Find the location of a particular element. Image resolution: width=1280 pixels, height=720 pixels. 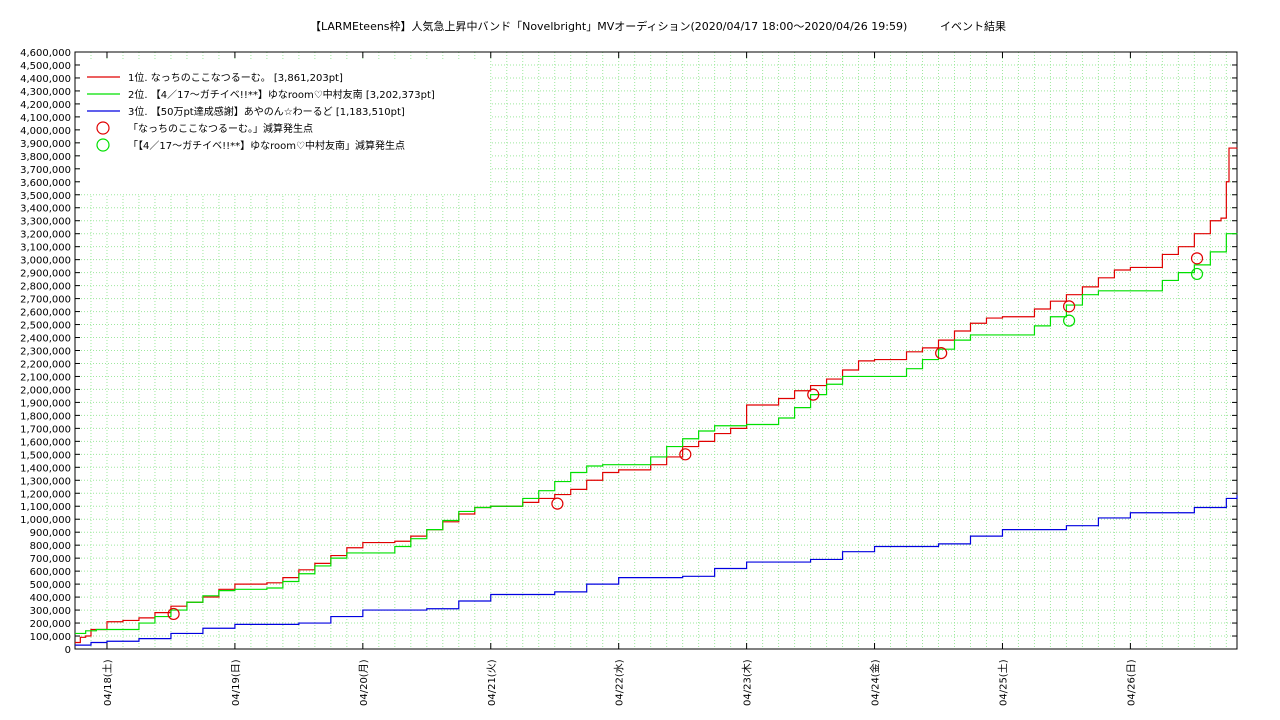

y-tick-label: 4,200,000 is located at coordinates (45, 105).